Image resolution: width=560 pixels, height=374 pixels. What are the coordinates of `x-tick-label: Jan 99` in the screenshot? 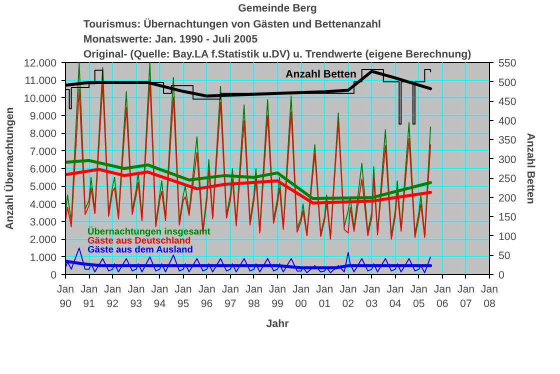 It's located at (277, 297).